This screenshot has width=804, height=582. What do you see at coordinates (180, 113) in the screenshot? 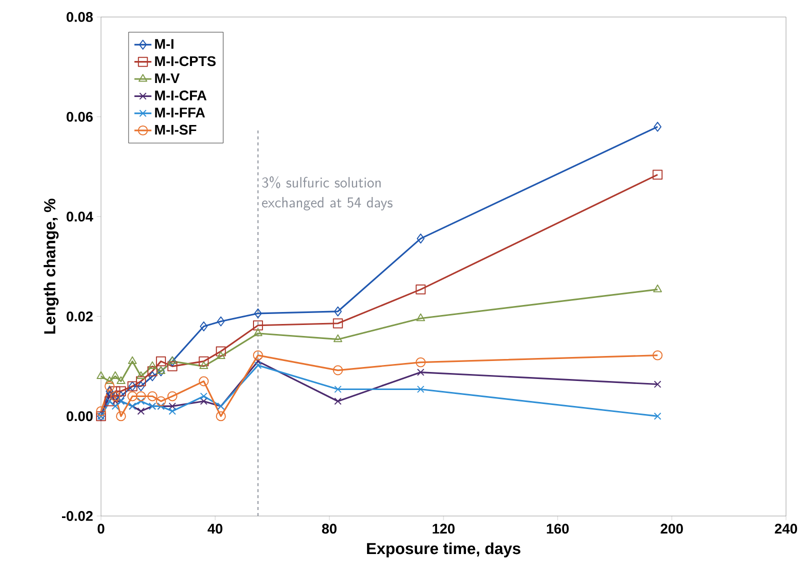
I see `legend-label: M-I-FFA` at bounding box center [180, 113].